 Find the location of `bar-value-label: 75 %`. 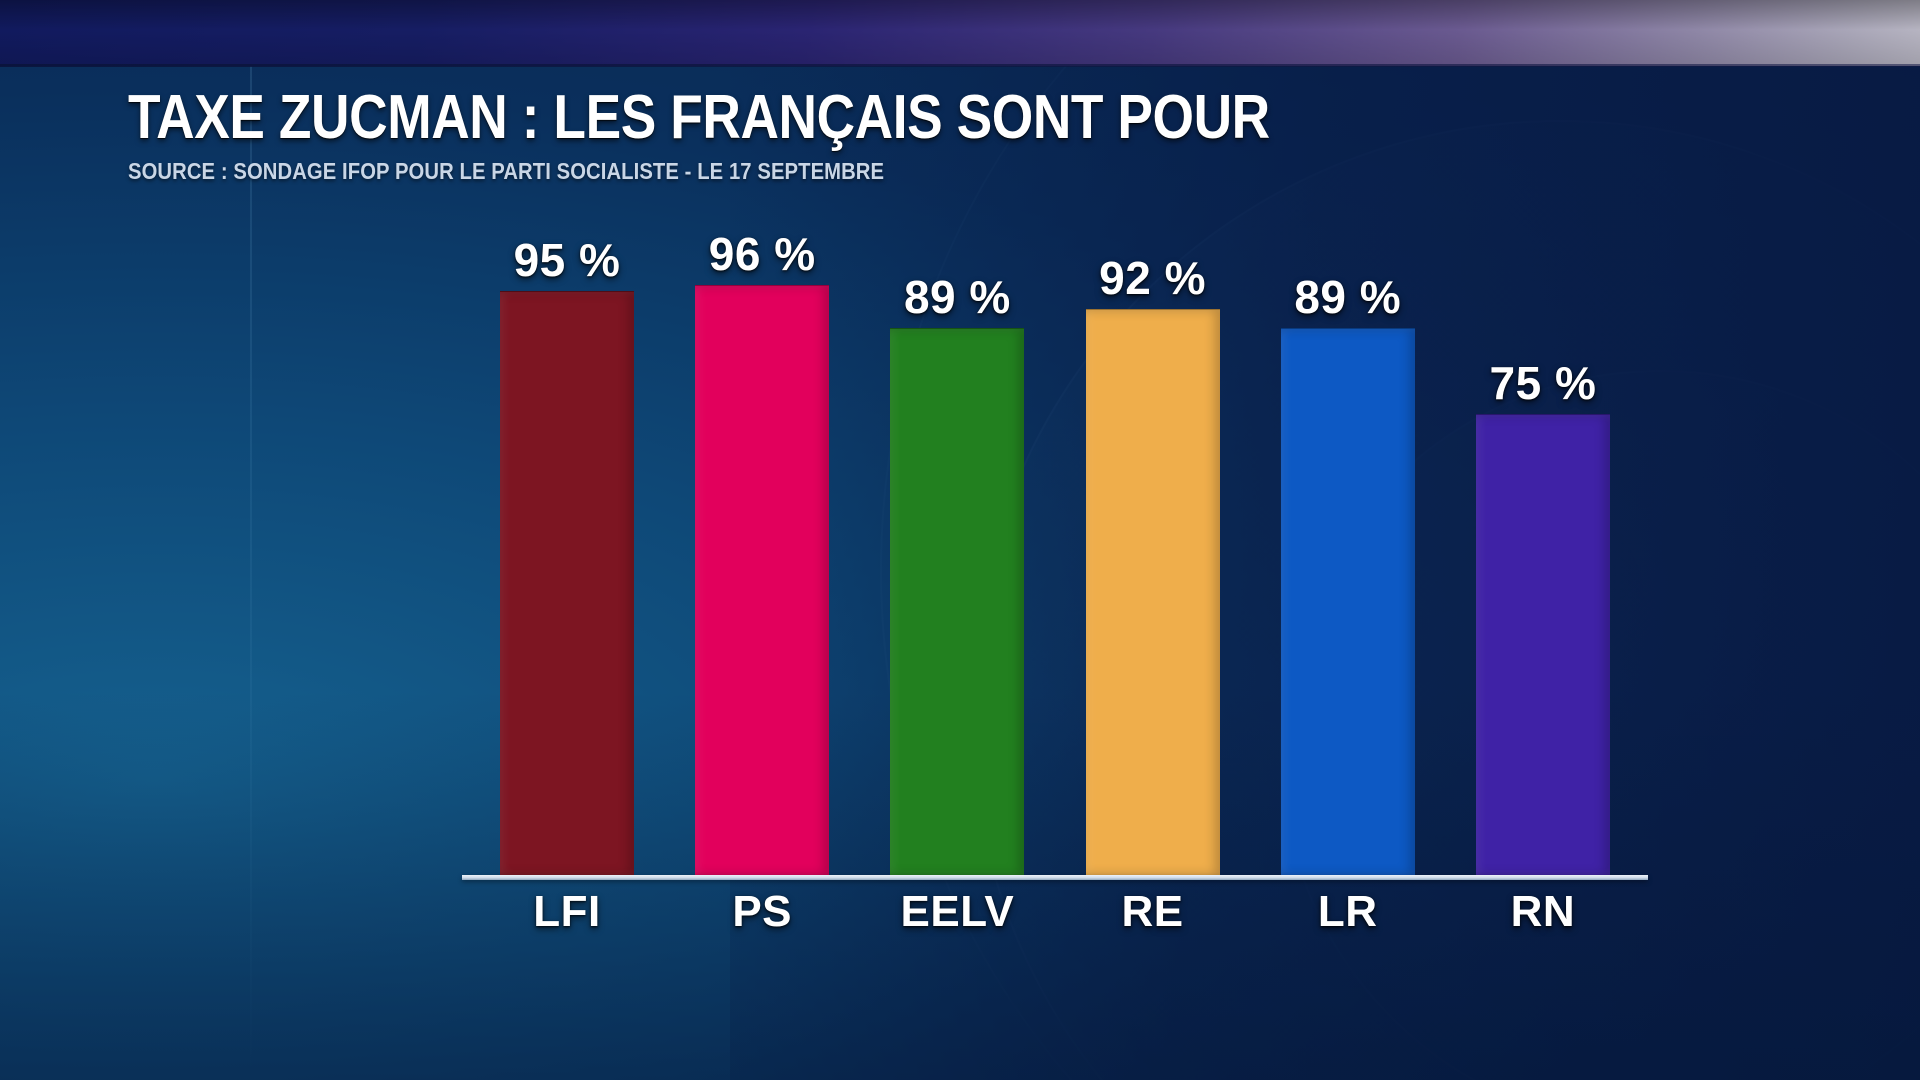

bar-value-label: 75 % is located at coordinates (1543, 383).